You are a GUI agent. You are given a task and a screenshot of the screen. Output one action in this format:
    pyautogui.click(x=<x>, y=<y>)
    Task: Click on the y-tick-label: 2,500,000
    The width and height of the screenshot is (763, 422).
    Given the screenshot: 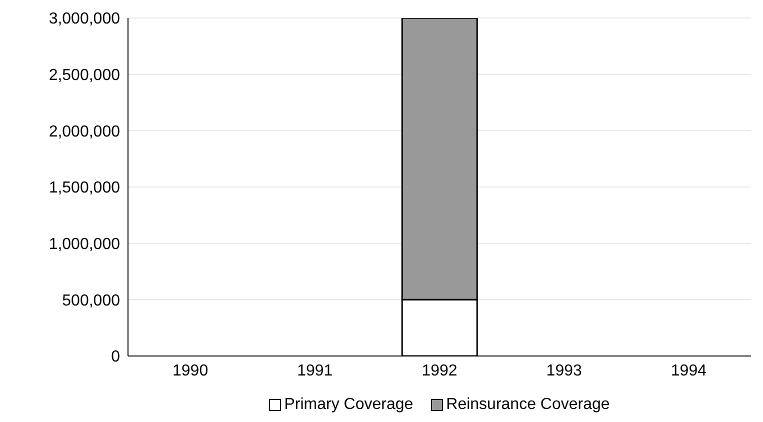 What is the action you would take?
    pyautogui.click(x=84, y=75)
    